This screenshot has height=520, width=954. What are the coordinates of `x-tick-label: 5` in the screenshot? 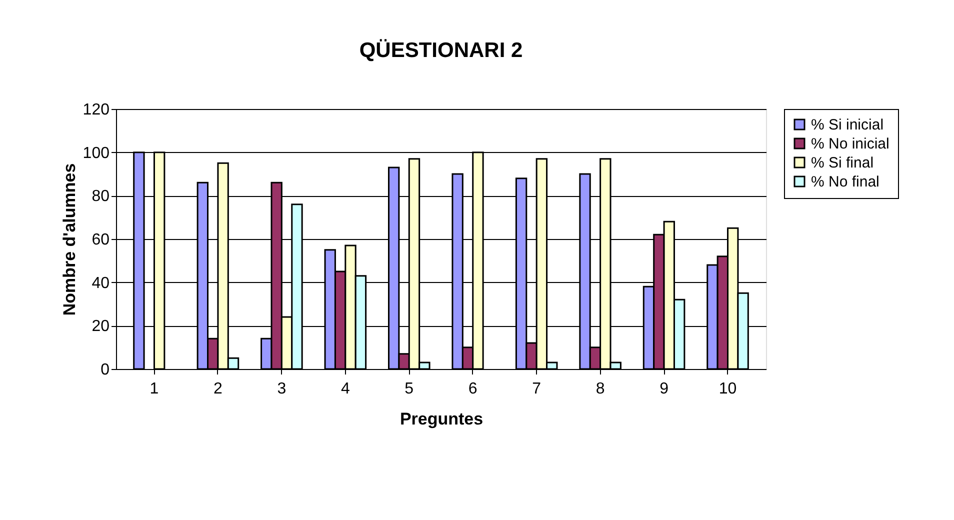 It's located at (409, 389).